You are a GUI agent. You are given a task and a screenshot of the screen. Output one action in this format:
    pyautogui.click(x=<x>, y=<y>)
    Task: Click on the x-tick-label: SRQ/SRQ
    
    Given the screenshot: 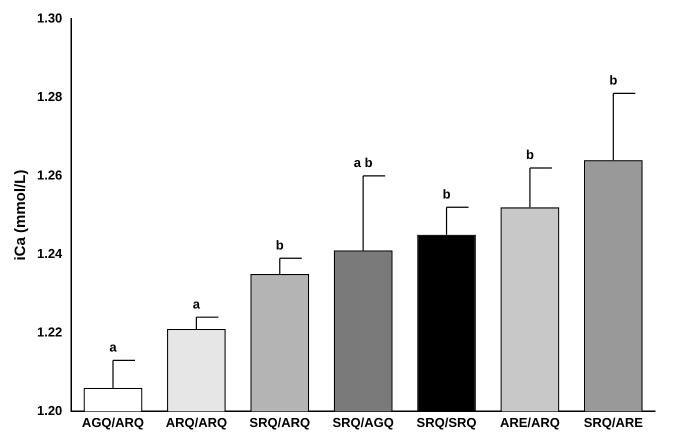 What is the action you would take?
    pyautogui.click(x=446, y=422)
    